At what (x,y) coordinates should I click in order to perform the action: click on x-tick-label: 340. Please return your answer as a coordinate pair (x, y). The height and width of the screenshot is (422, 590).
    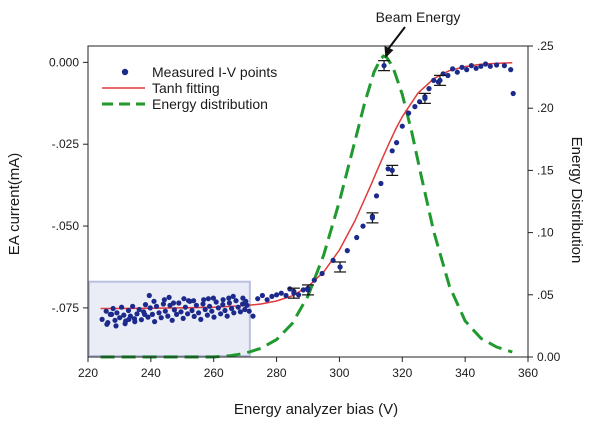
    Looking at the image, I should click on (465, 373).